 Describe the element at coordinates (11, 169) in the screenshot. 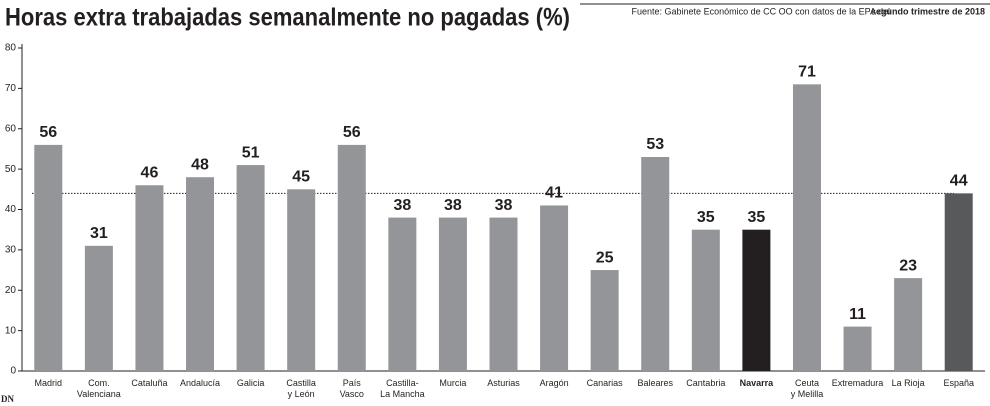

I see `y-tick-label: 50` at that location.